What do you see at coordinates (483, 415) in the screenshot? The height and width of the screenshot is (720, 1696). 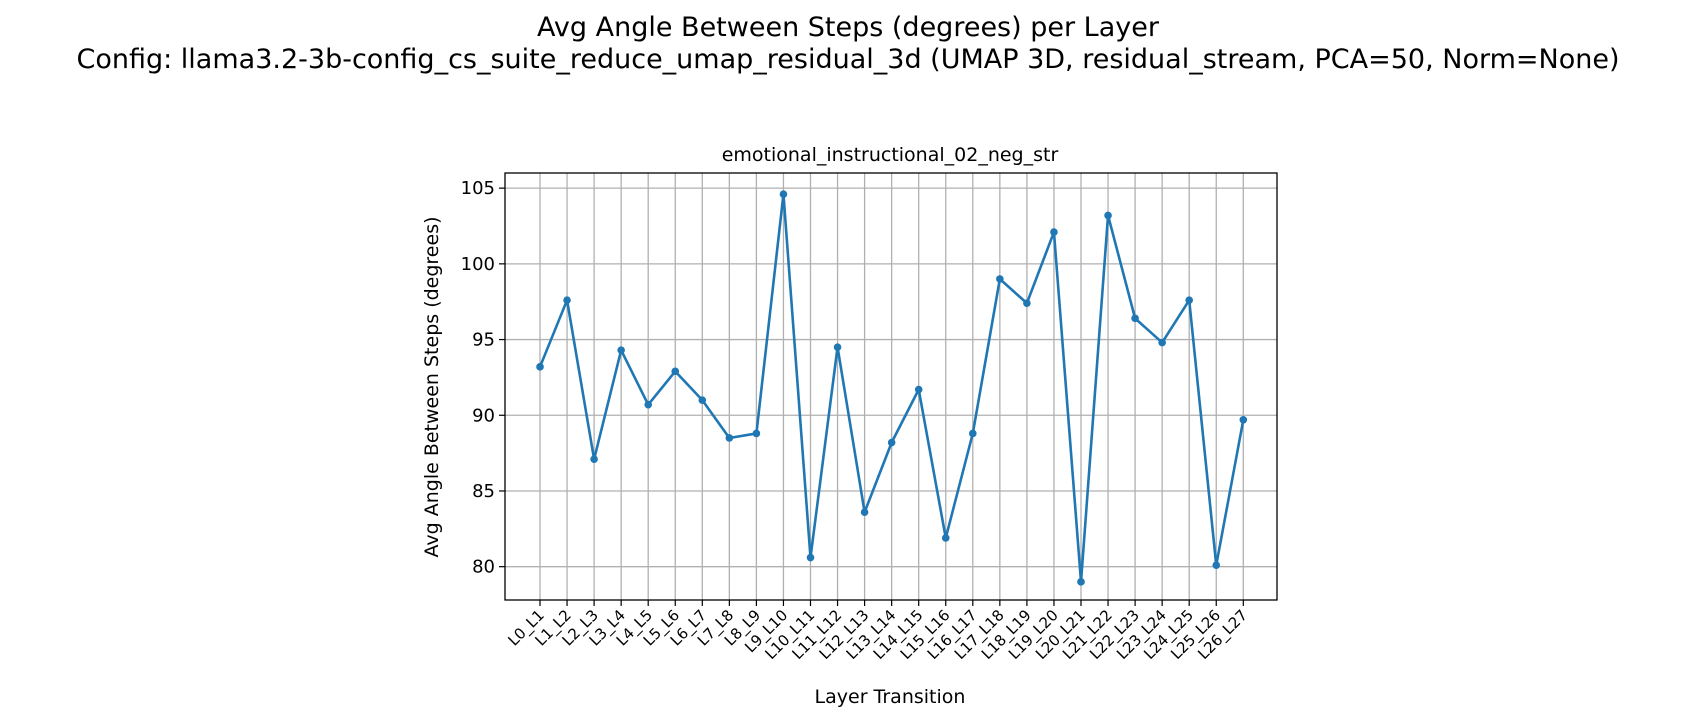 I see `y-tick-label: 90` at bounding box center [483, 415].